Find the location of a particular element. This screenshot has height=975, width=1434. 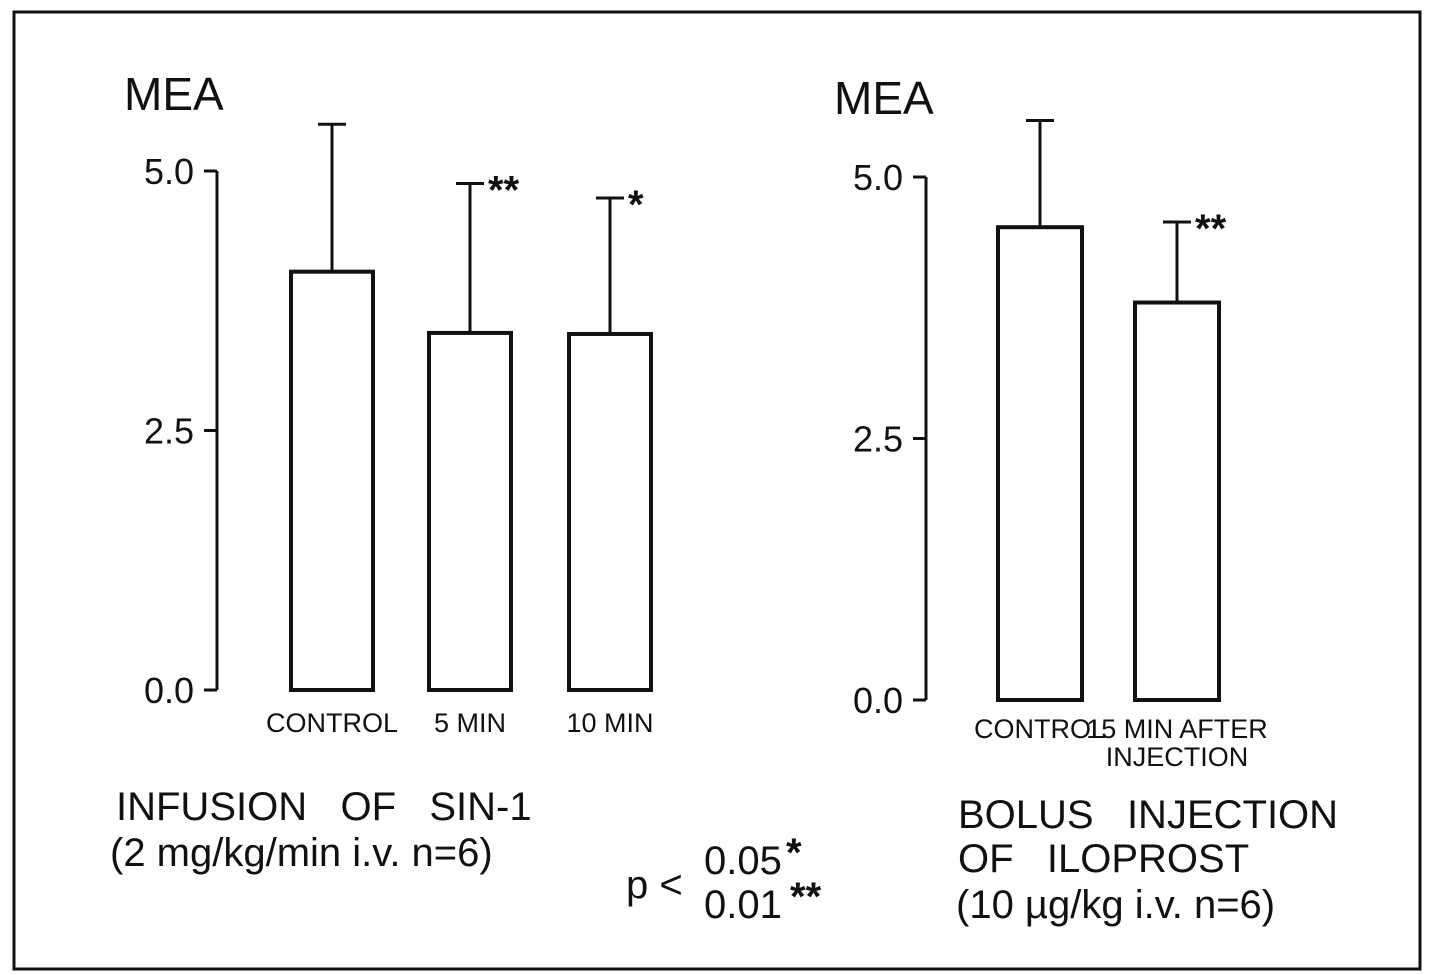

right-caption-line-1: BOLUS INJECTION is located at coordinates (1148, 815).